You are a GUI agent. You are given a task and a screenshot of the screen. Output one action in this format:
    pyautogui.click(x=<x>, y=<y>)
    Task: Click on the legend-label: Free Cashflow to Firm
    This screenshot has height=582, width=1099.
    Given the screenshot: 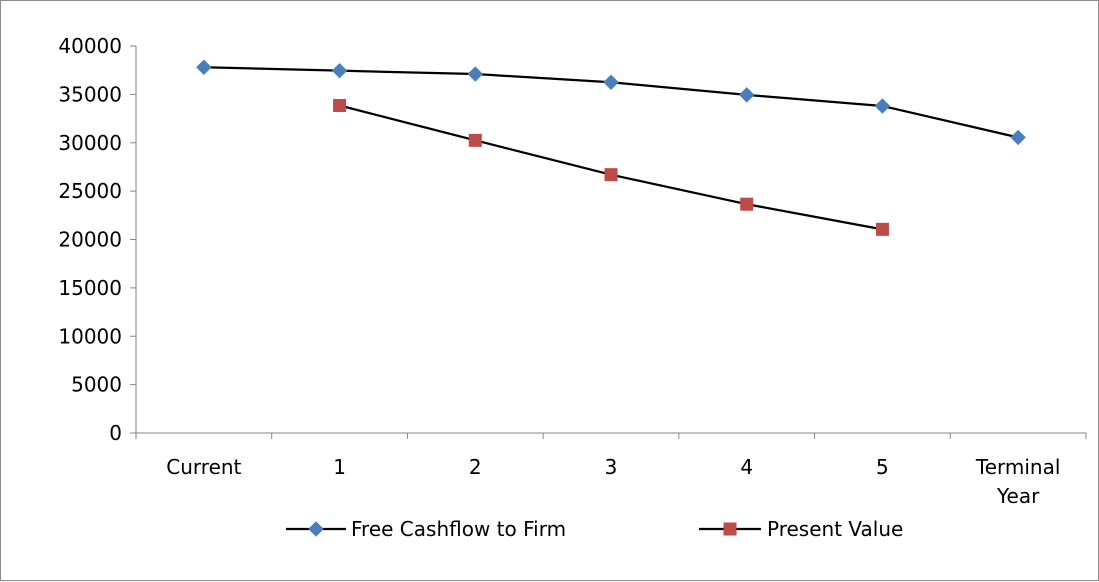 What is the action you would take?
    pyautogui.click(x=458, y=529)
    